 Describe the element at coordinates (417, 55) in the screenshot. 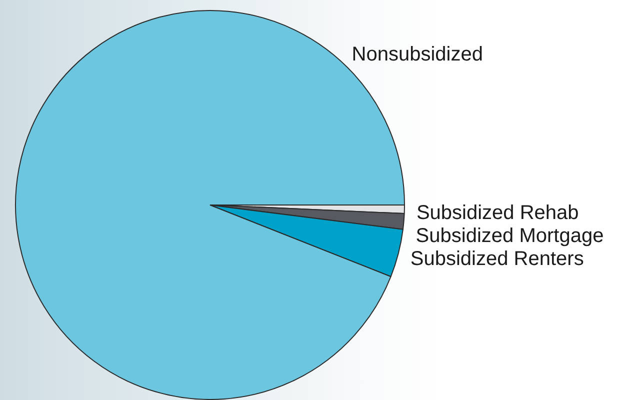

I see `slice-label: Nonsubsidized` at that location.